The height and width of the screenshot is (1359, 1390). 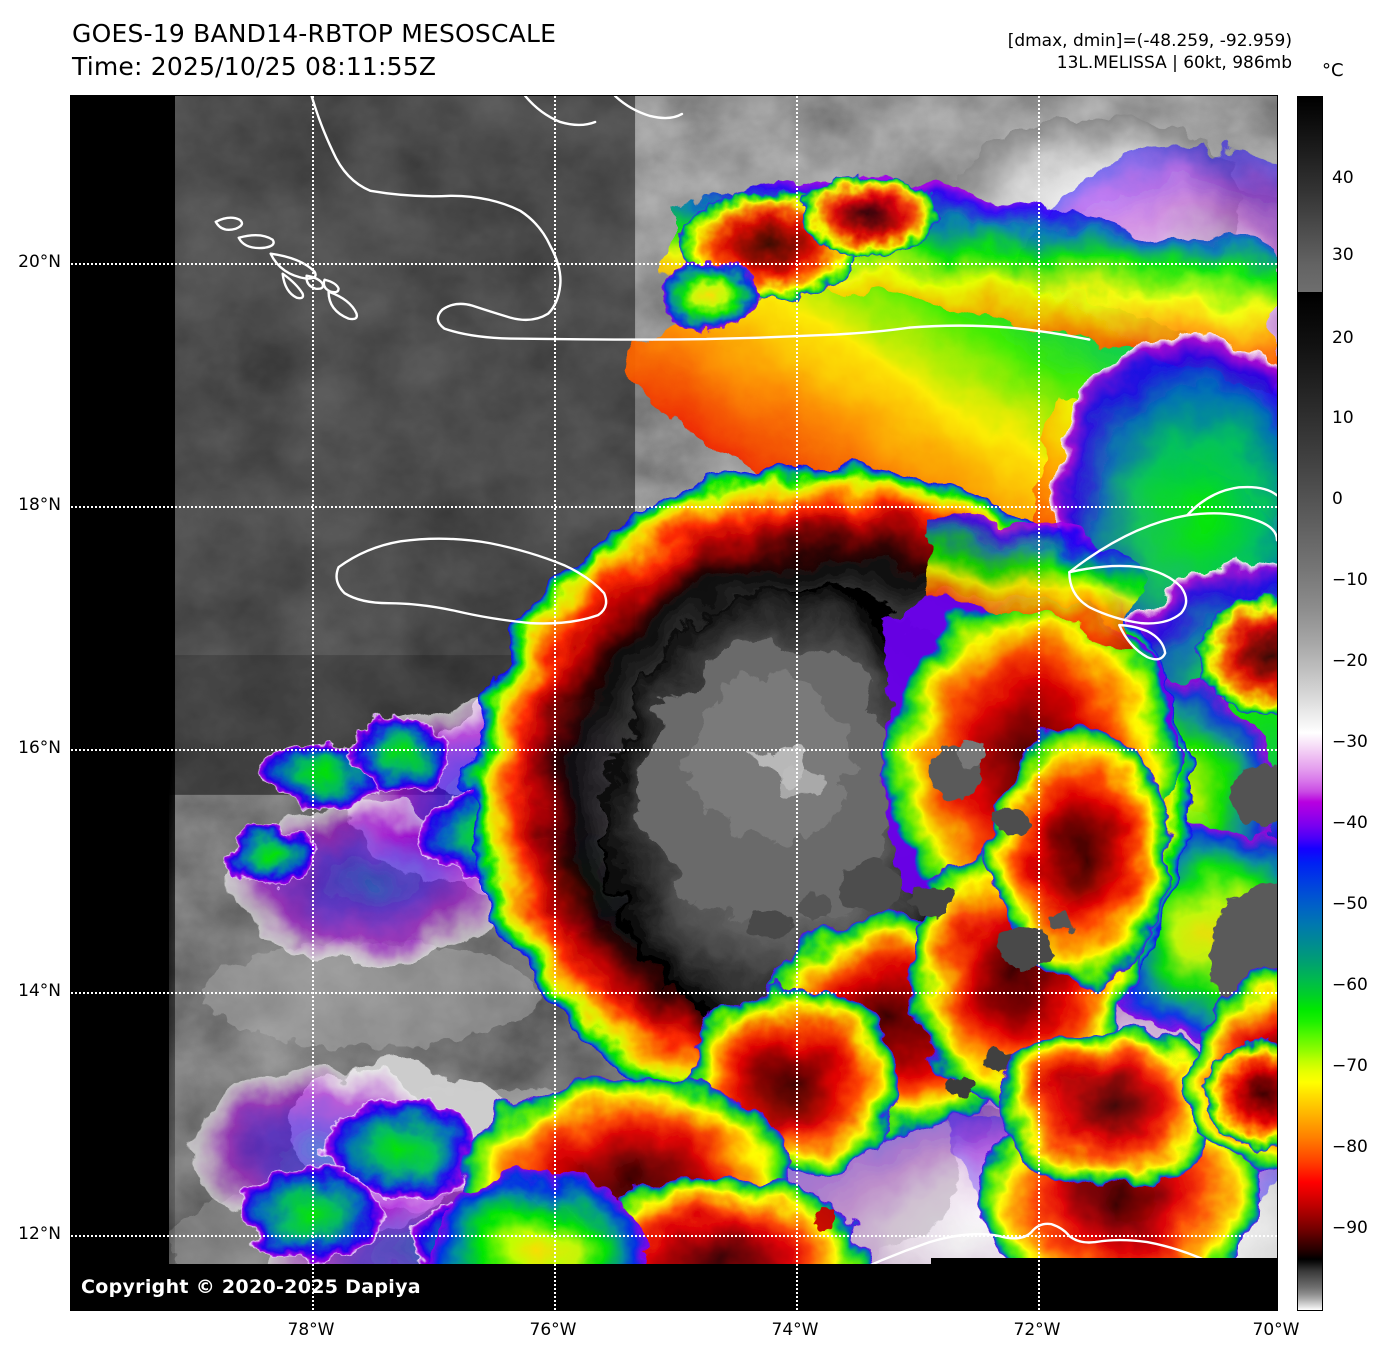 I want to click on gridline-lat-14N, so click(x=674, y=993).